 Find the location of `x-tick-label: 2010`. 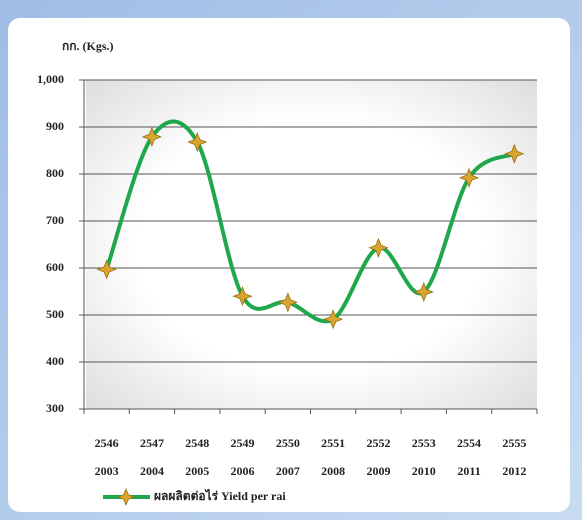

x-tick-label: 2010 is located at coordinates (424, 471).